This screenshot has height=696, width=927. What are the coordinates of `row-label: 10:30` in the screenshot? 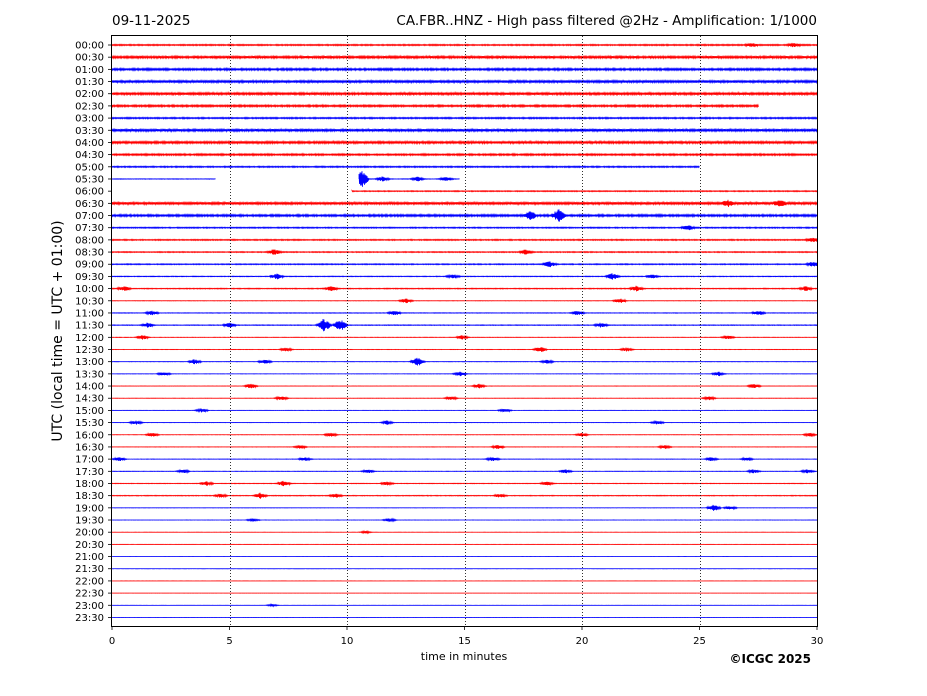 It's located at (89, 301).